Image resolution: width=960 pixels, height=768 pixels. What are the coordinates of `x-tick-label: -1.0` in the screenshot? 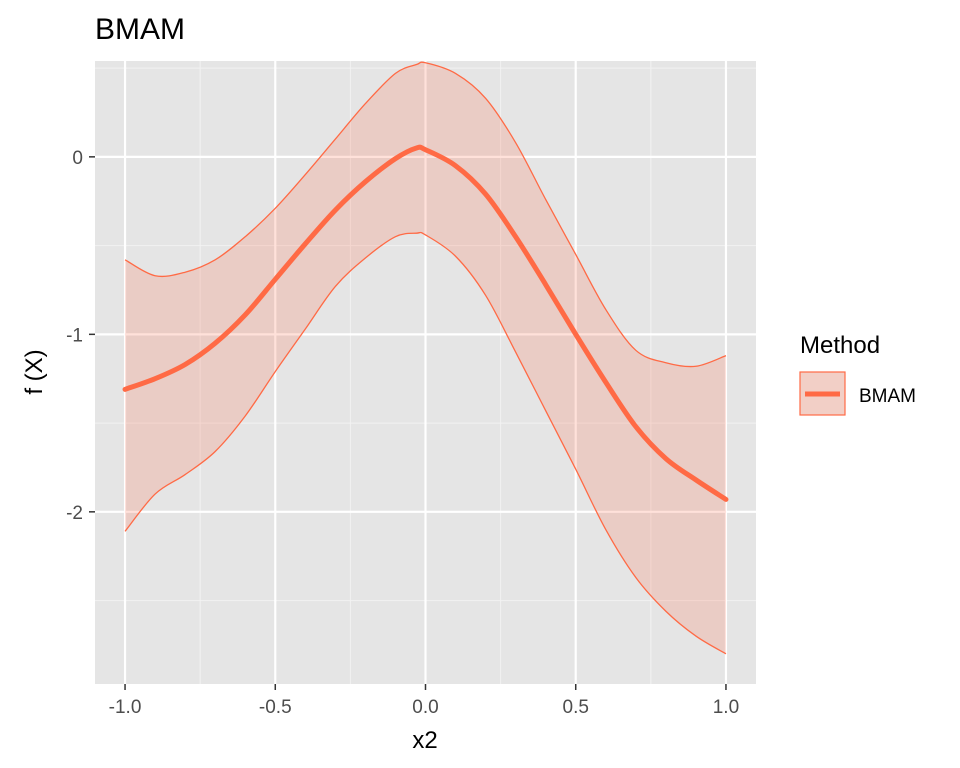 It's located at (125, 707).